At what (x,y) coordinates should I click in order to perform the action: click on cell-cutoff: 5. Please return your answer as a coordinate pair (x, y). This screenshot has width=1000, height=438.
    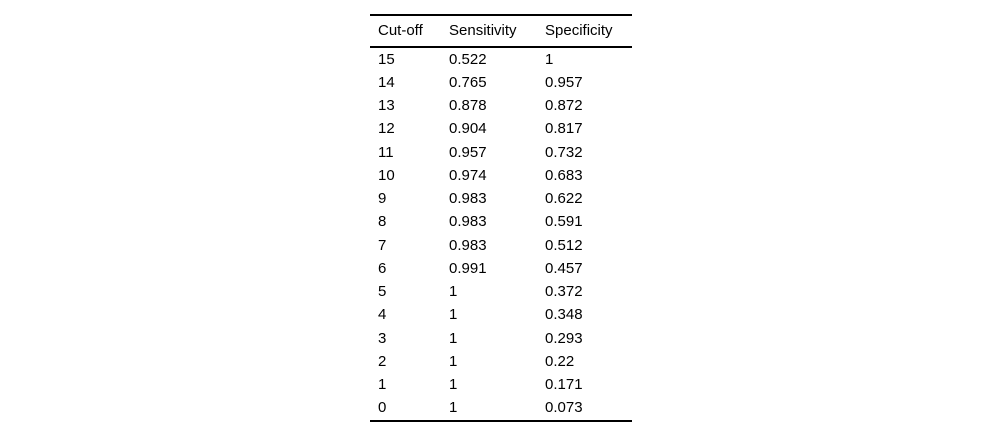
    Looking at the image, I should click on (382, 292).